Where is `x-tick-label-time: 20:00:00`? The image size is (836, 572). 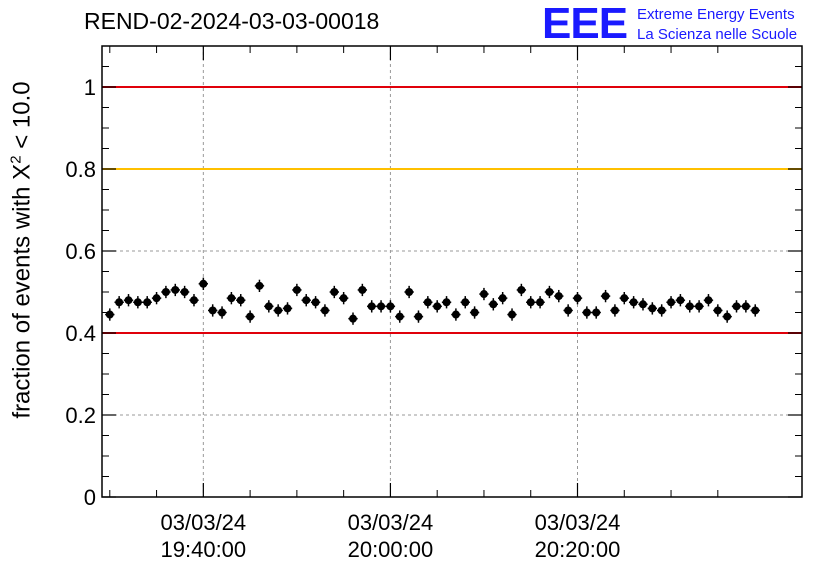 x-tick-label-time: 20:00:00 is located at coordinates (391, 549).